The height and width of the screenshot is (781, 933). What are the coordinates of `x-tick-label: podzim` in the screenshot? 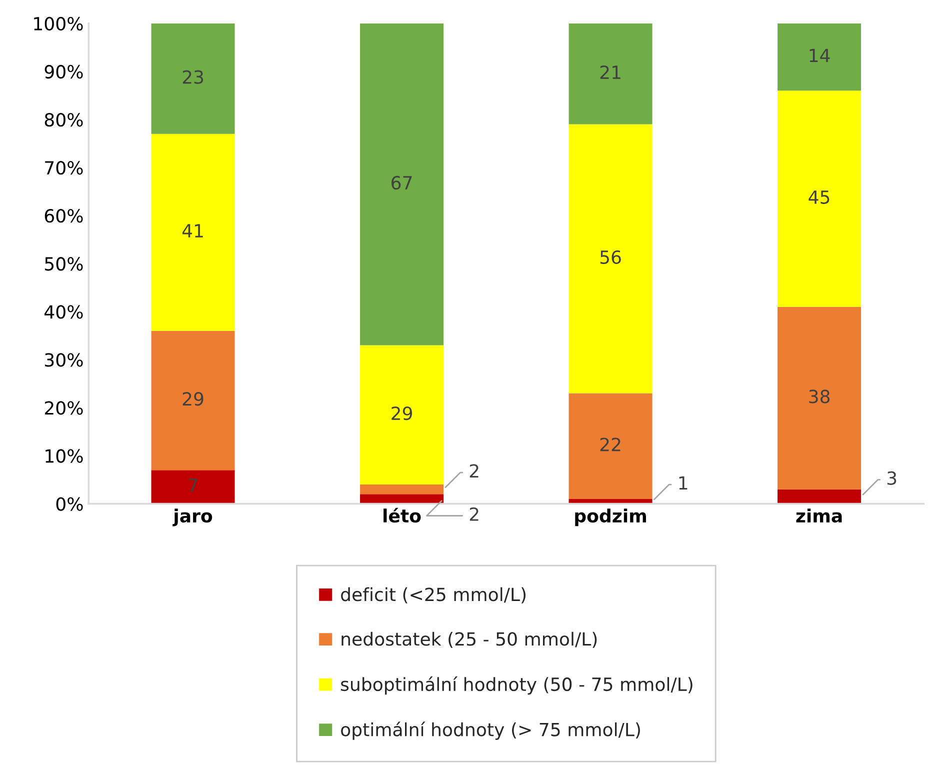 It's located at (610, 517).